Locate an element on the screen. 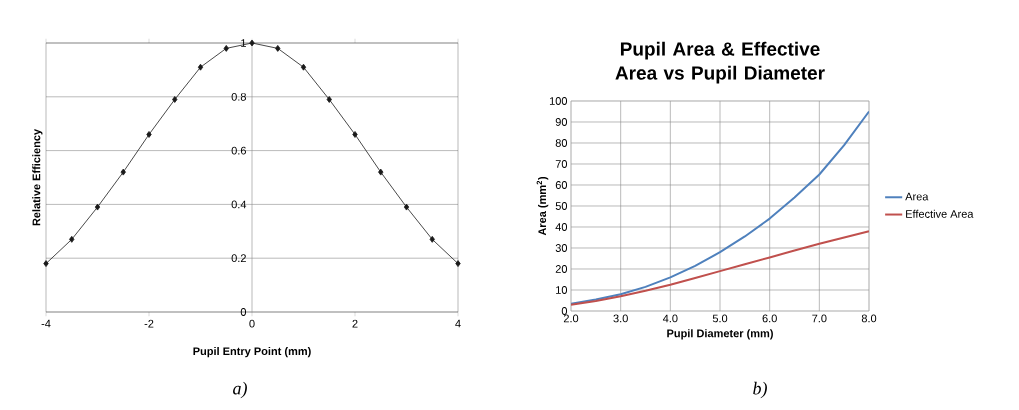 The image size is (1019, 410). y-tick-label: 100 is located at coordinates (558, 101).